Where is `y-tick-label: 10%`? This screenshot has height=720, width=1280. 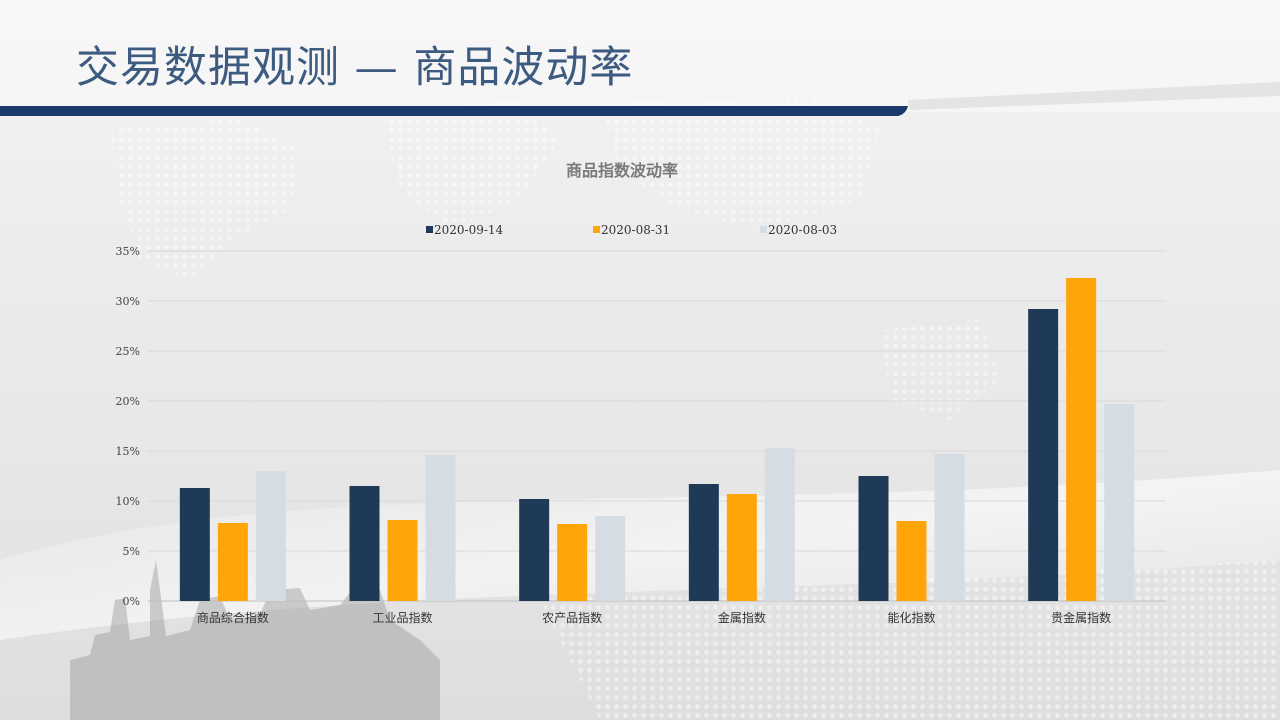
y-tick-label: 10% is located at coordinates (128, 501).